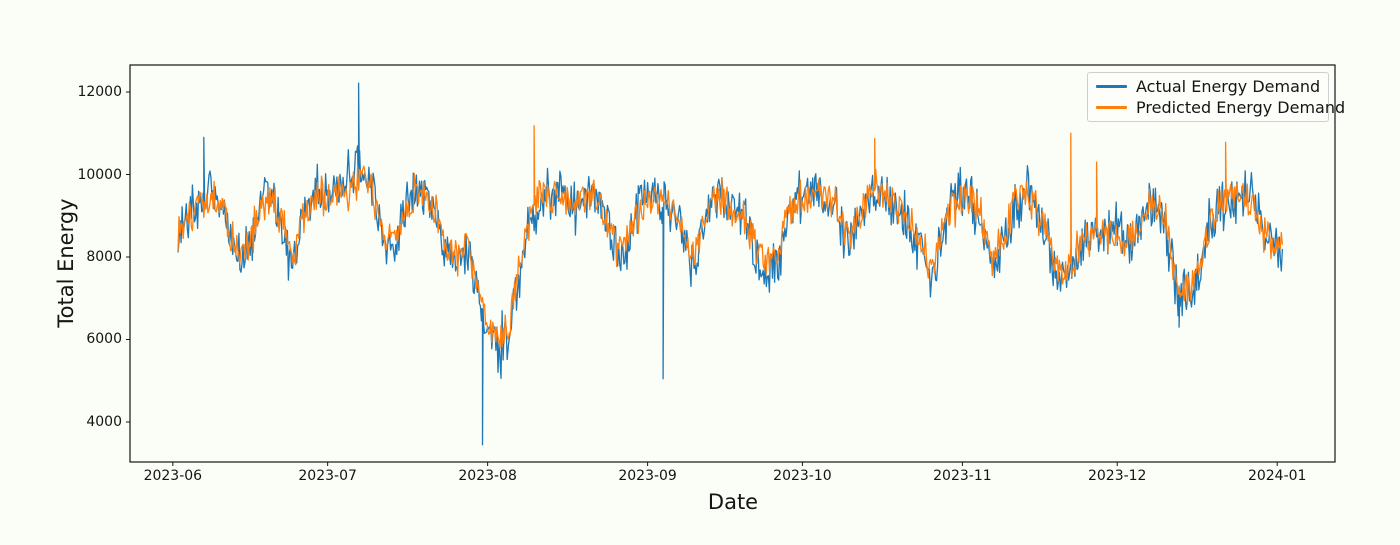  Describe the element at coordinates (647, 476) in the screenshot. I see `x-tick-label: 2023-09` at that location.